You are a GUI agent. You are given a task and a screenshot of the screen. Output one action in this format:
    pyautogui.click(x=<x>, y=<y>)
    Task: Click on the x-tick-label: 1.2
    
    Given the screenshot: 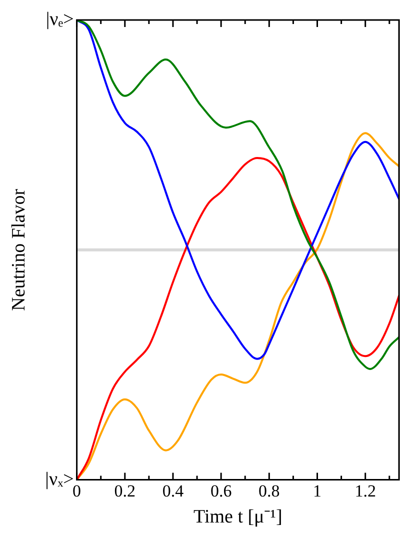 What is the action you would take?
    pyautogui.click(x=365, y=490)
    